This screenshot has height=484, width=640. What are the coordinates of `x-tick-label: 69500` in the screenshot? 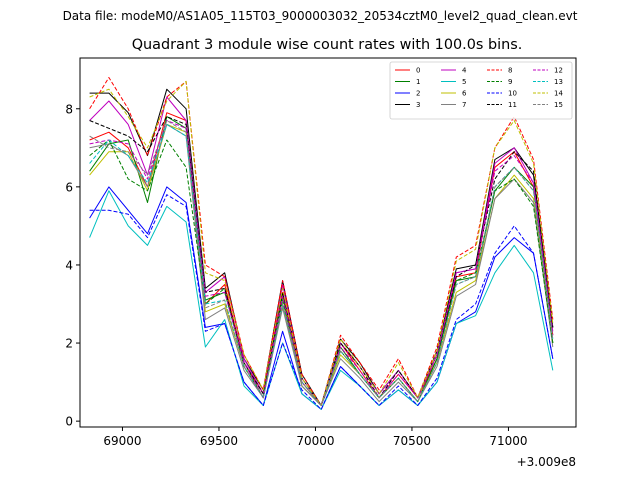 It's located at (219, 441).